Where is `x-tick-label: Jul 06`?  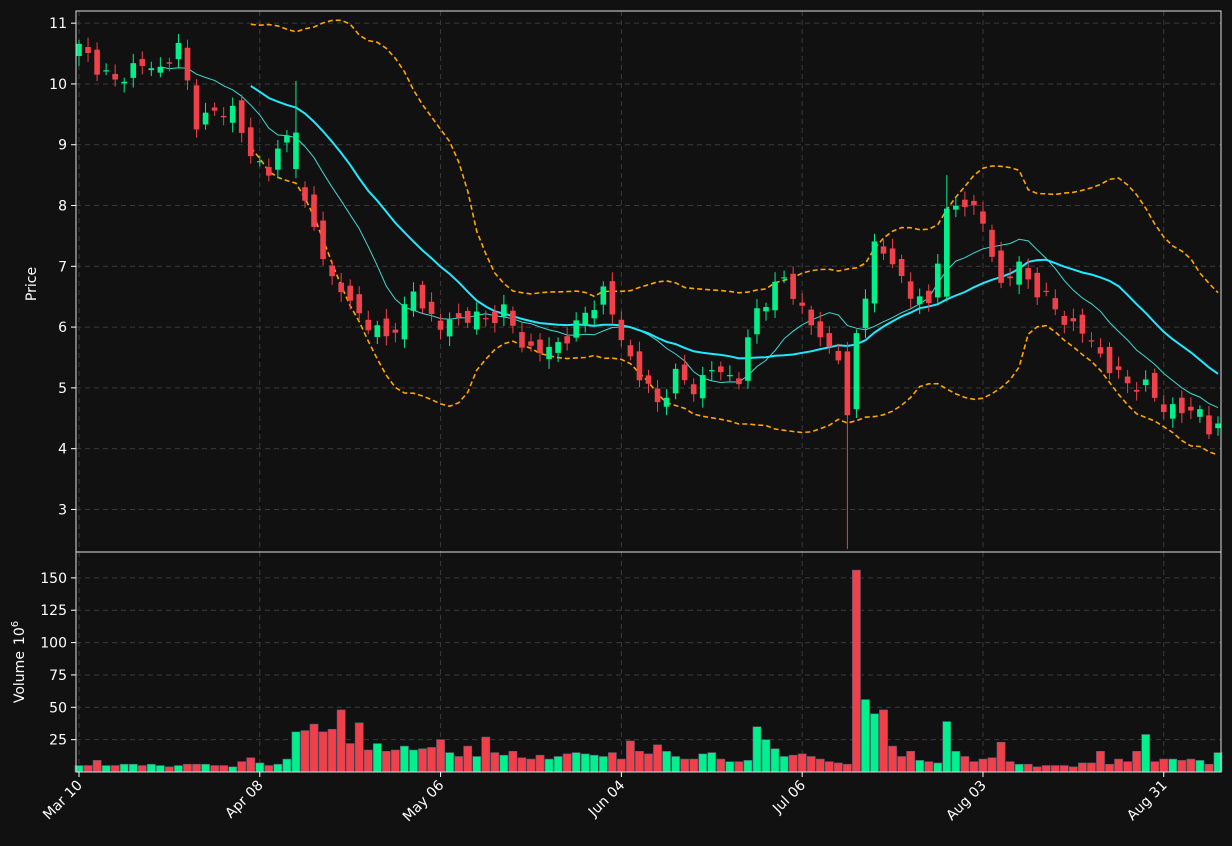 x-tick-label: Jul 06 is located at coordinates (789, 797).